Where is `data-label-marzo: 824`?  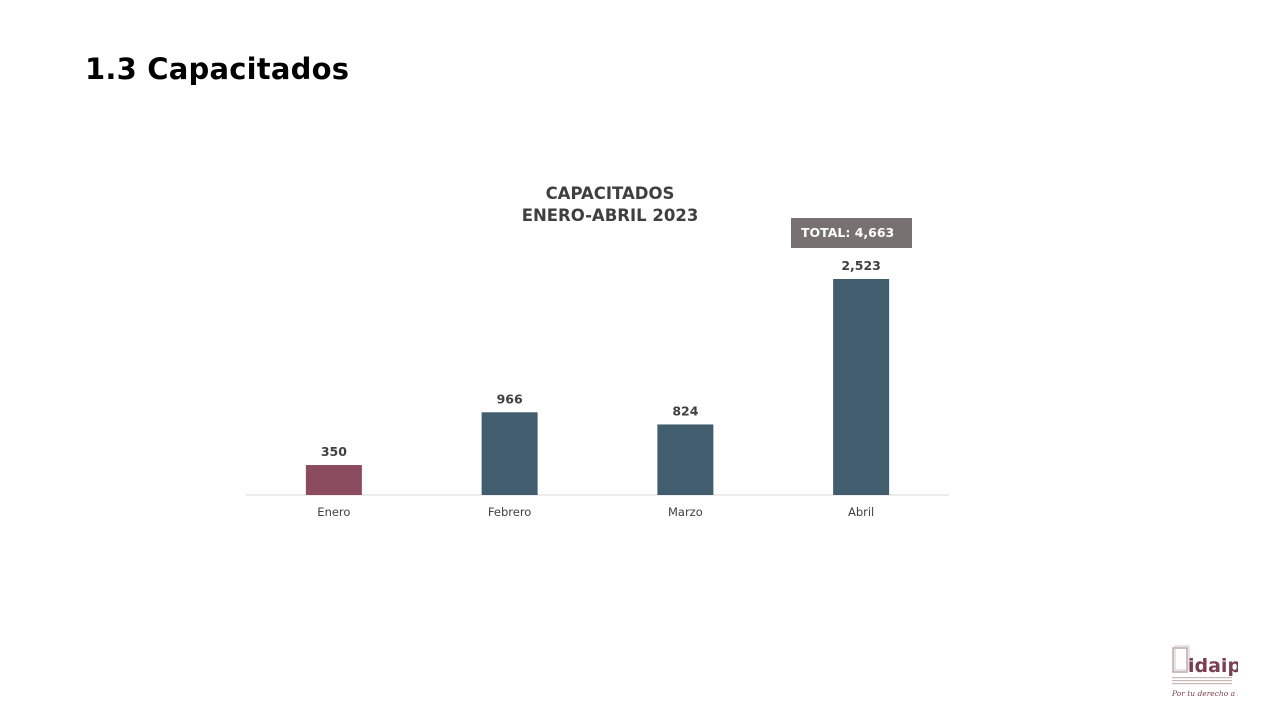 data-label-marzo: 824 is located at coordinates (685, 410).